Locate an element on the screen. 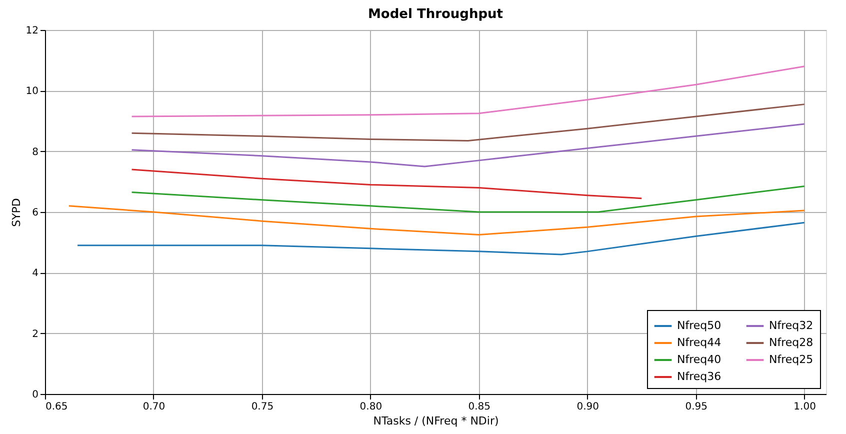 Image resolution: width=846 pixels, height=434 pixels. legend-label: Nfreq36 is located at coordinates (699, 376).